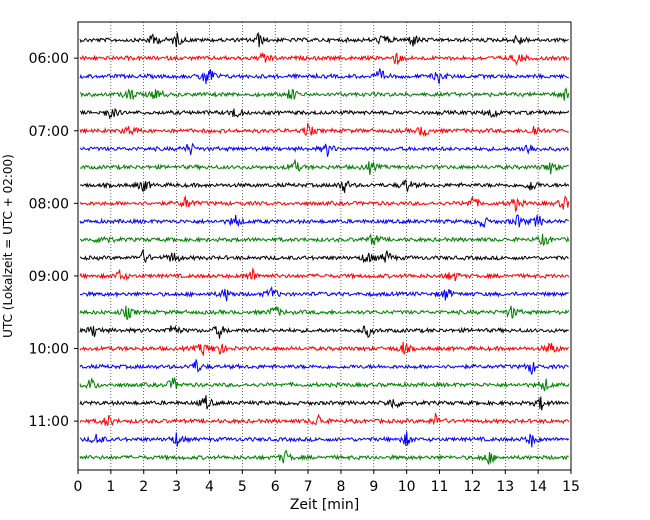 Image resolution: width=650 pixels, height=520 pixels. I want to click on x-tick-label: 8, so click(340, 487).